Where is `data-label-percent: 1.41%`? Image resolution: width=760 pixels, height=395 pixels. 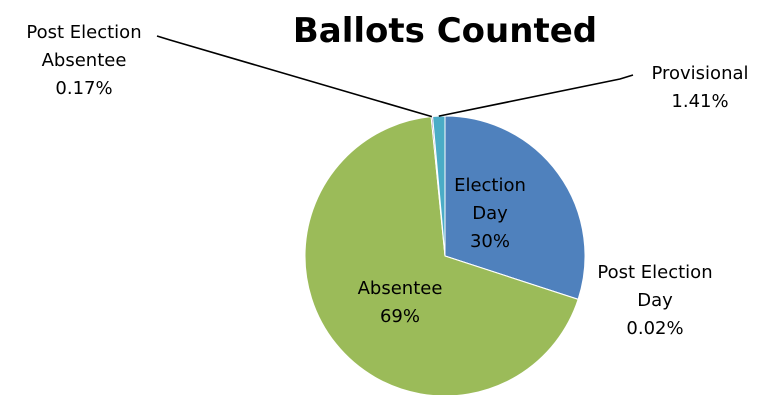
data-label-percent: 1.41% is located at coordinates (699, 101).